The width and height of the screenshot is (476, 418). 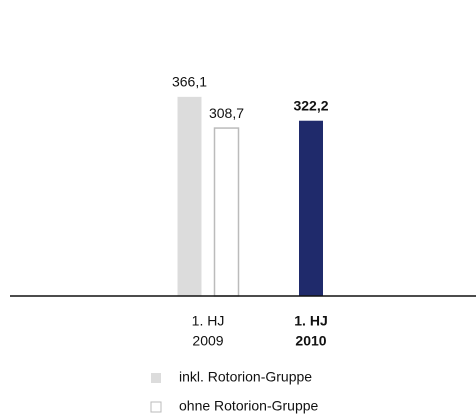 I want to click on legend-label: ohne Rotorion-Gruppe, so click(x=249, y=406).